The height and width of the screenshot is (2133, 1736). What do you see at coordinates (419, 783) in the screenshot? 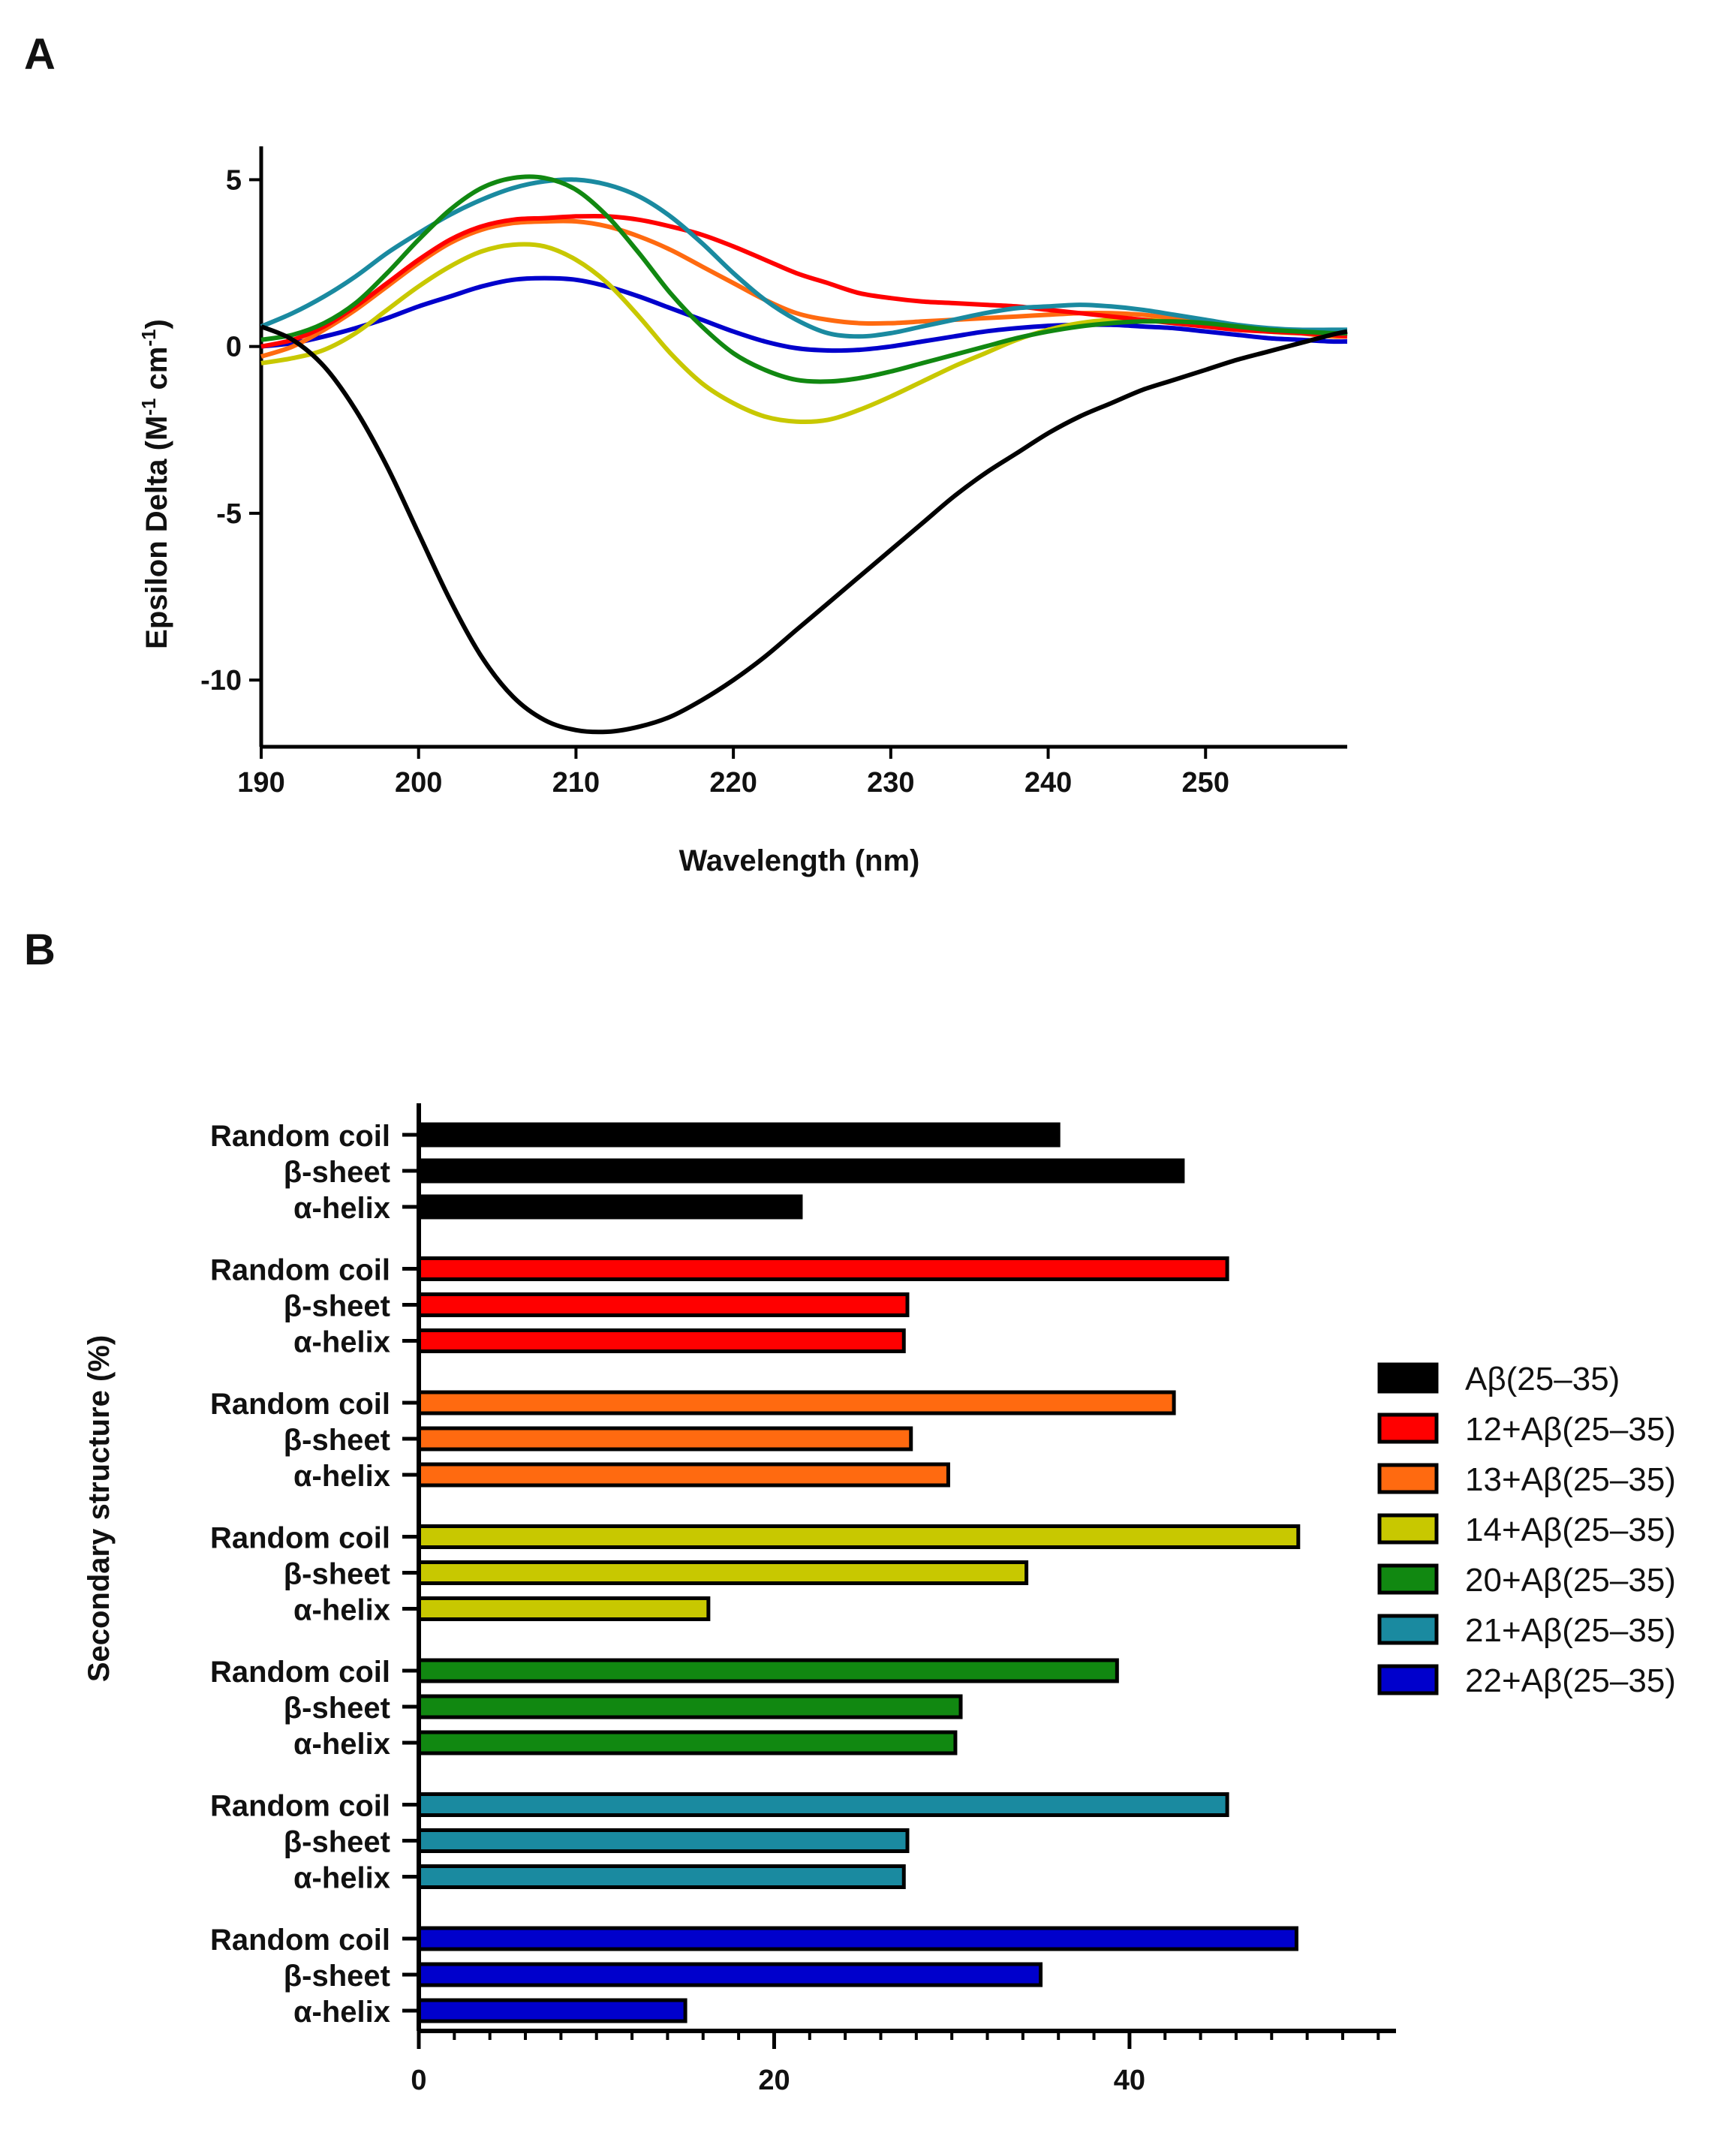
I see `cd-x-tick-label: 200` at bounding box center [419, 783].